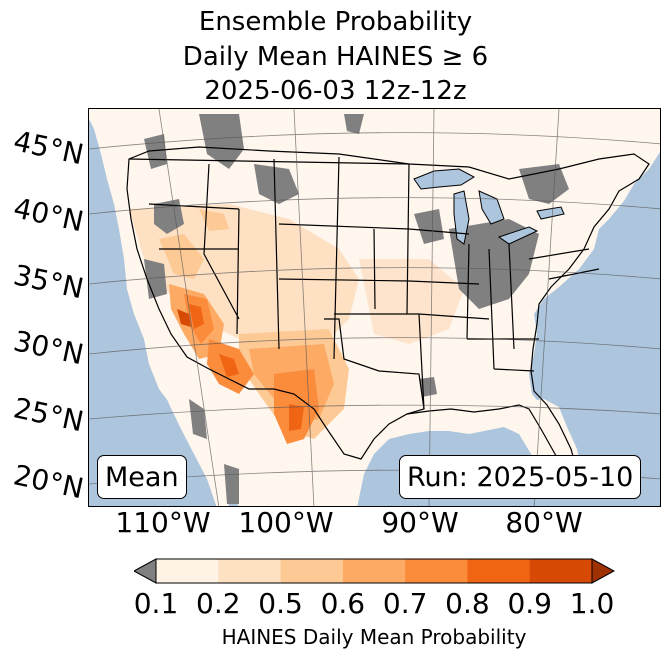 Image resolution: width=671 pixels, height=658 pixels. What do you see at coordinates (218, 603) in the screenshot?
I see `colorbar-tick-label: 0.2` at bounding box center [218, 603].